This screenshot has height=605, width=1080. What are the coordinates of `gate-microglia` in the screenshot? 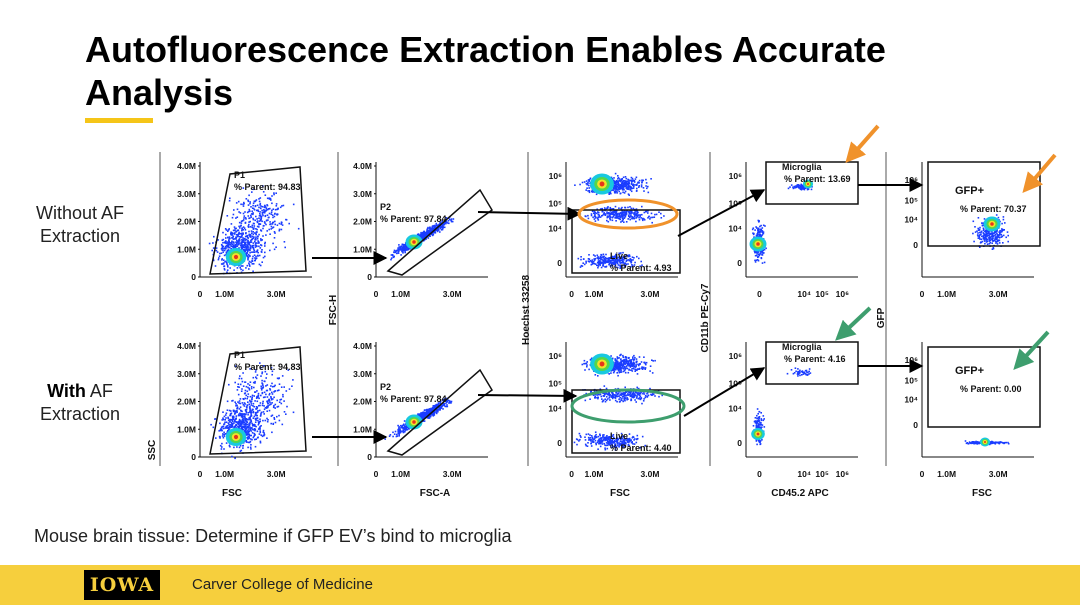 It's located at (812, 183).